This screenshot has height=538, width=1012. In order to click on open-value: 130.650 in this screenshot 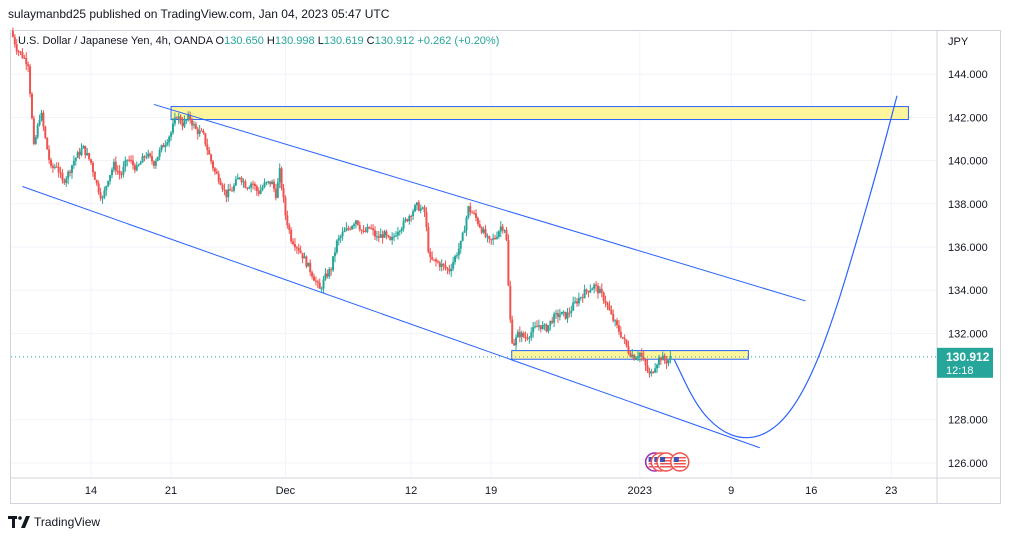, I will do `click(244, 41)`.